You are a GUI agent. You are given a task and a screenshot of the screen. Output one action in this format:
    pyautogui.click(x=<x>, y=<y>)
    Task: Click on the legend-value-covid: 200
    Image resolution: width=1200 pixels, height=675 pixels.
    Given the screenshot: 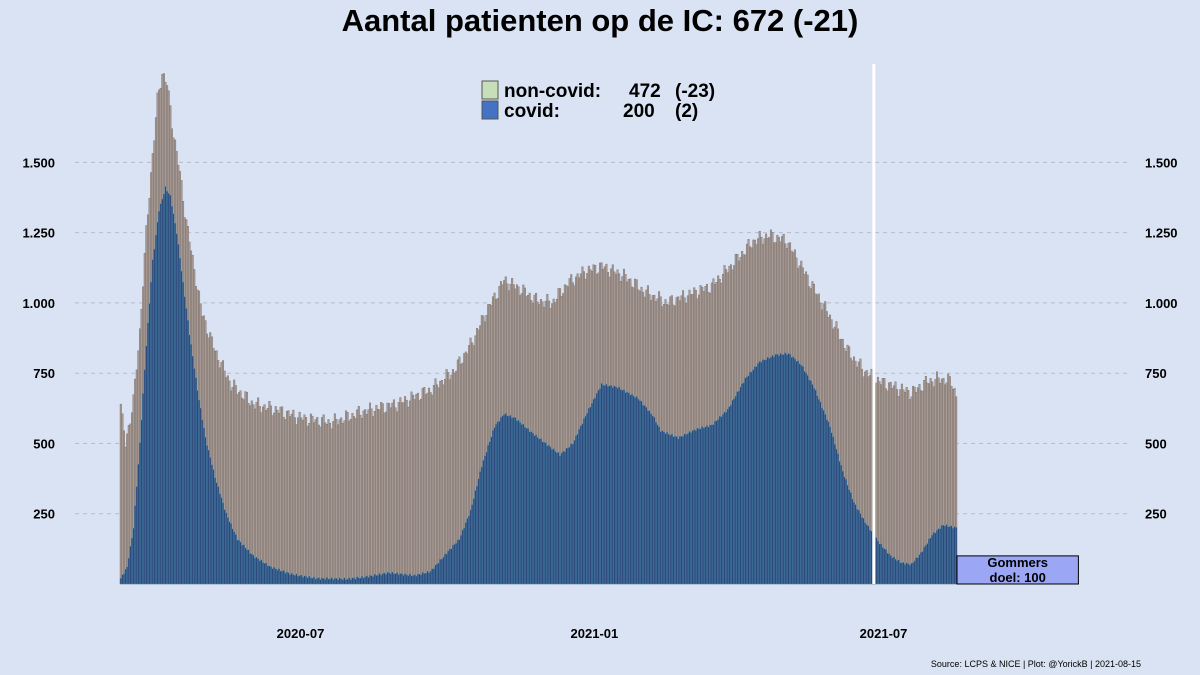 What is the action you would take?
    pyautogui.click(x=639, y=111)
    